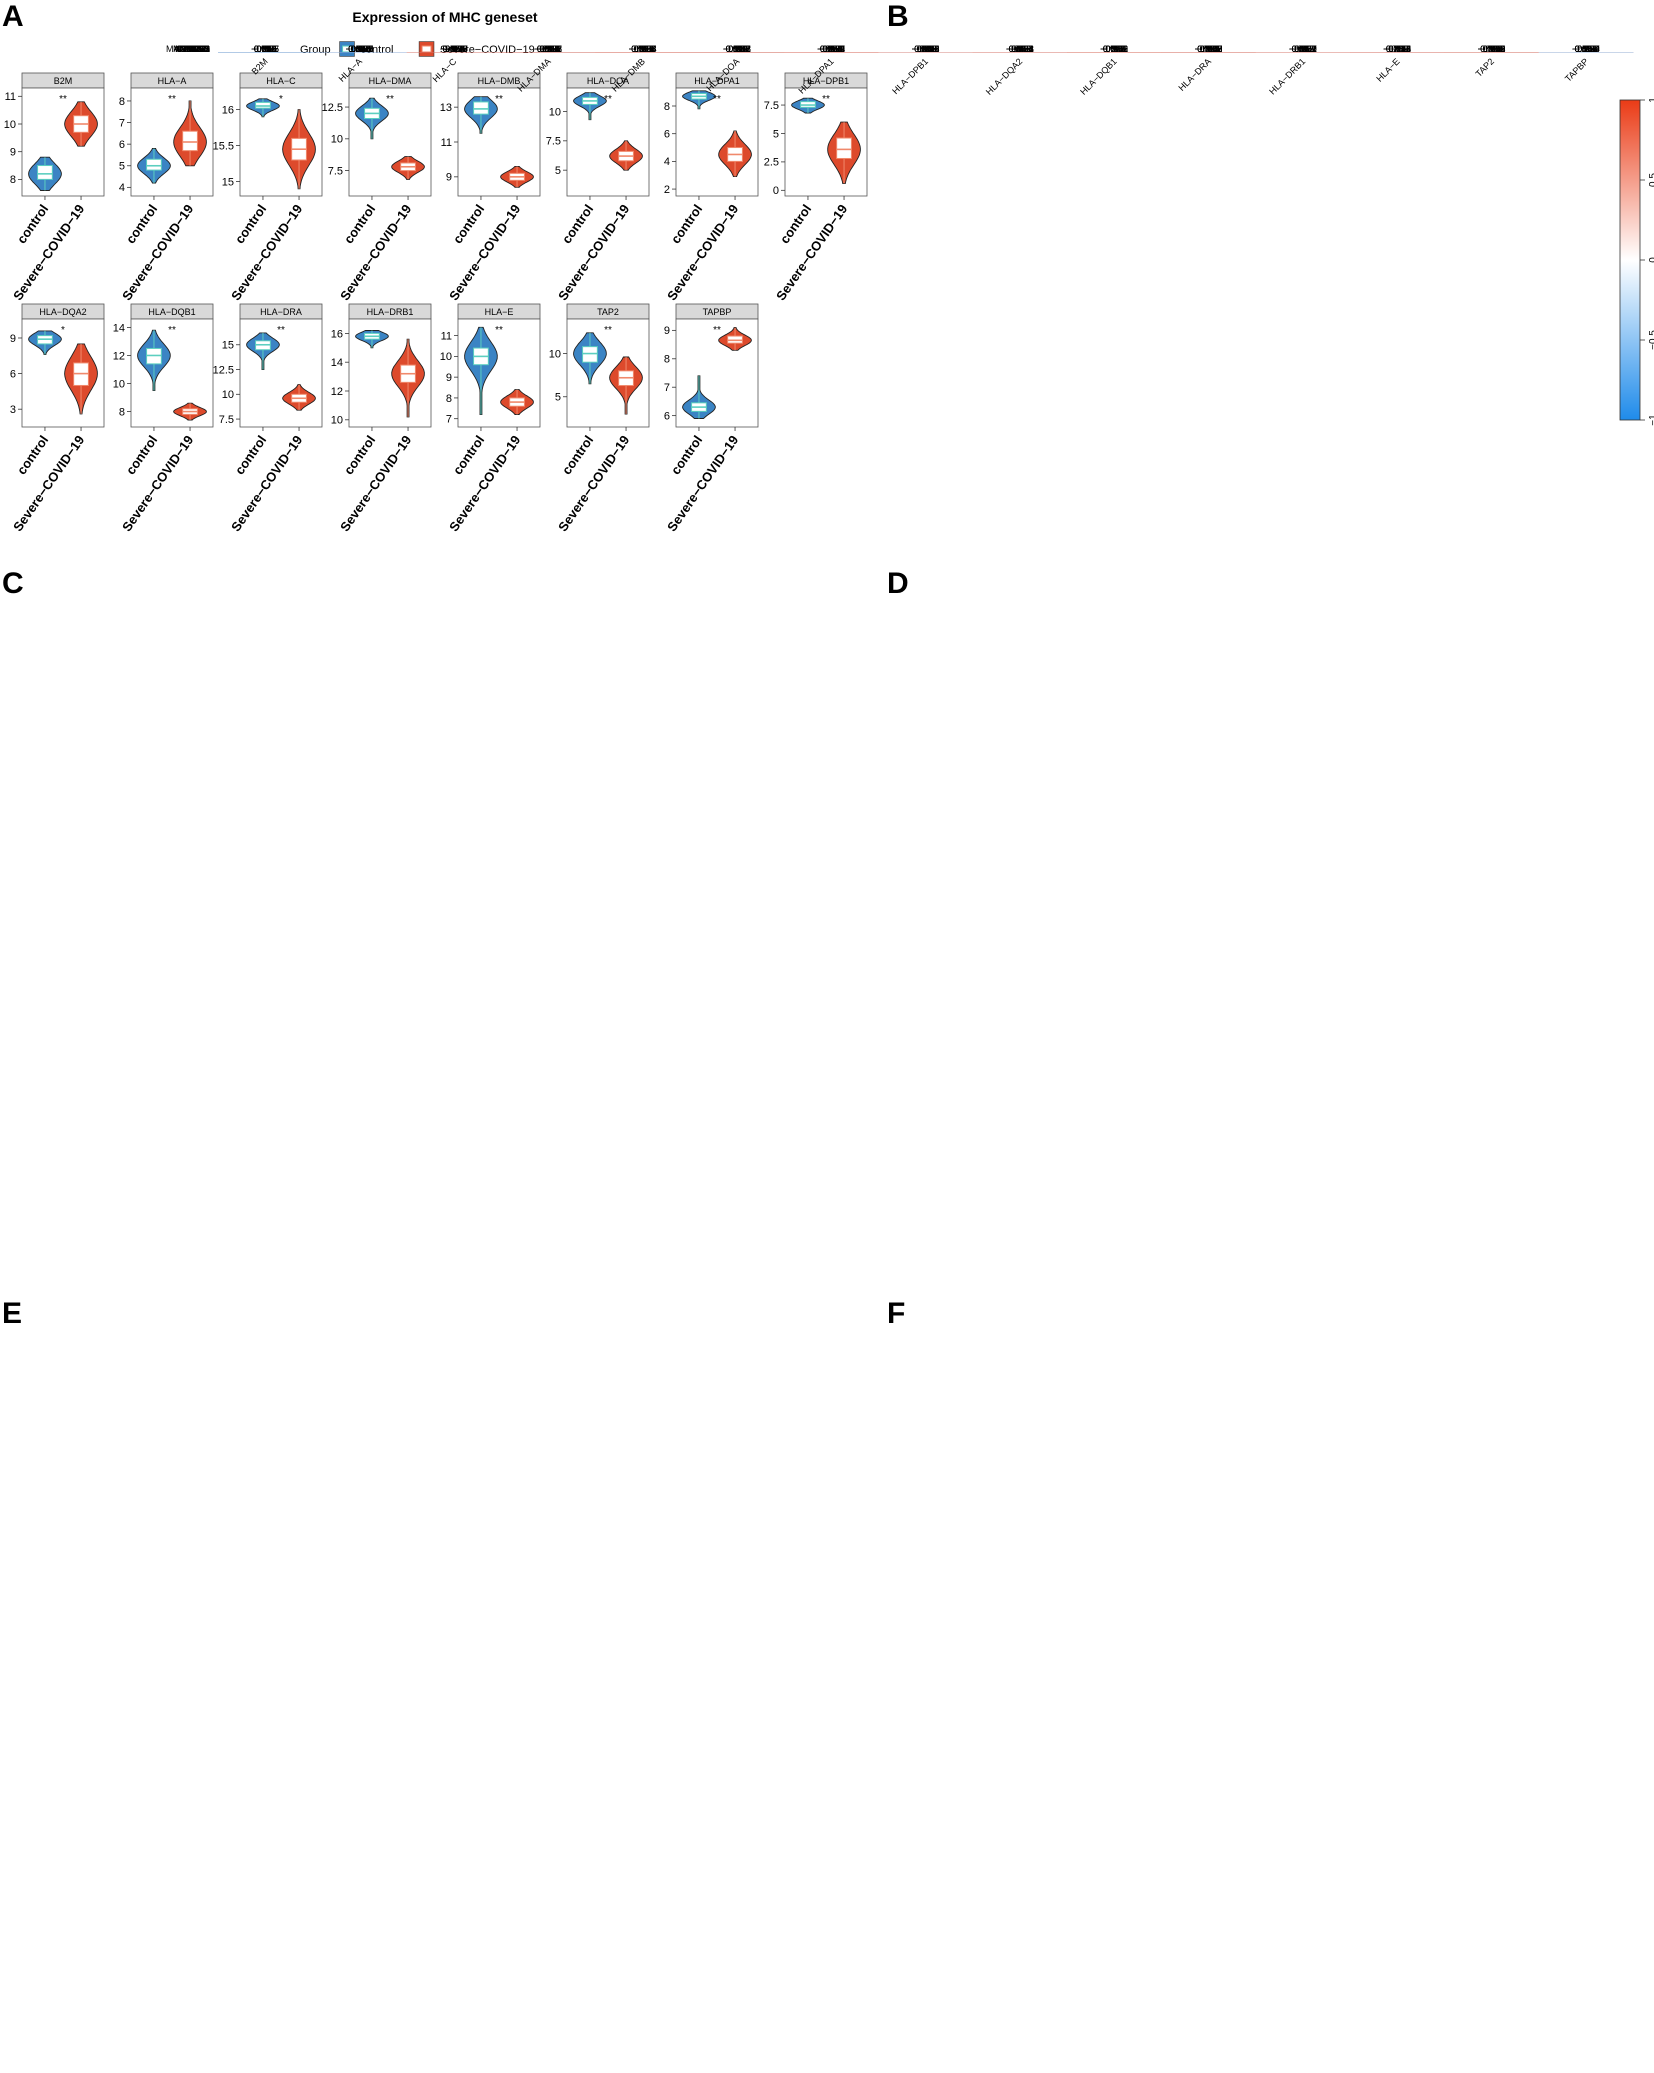 This screenshot has width=1654, height=2073. I want to click on panel-b-cell-ddb2-hla-e-value: 0.842, so click(1397, 49).